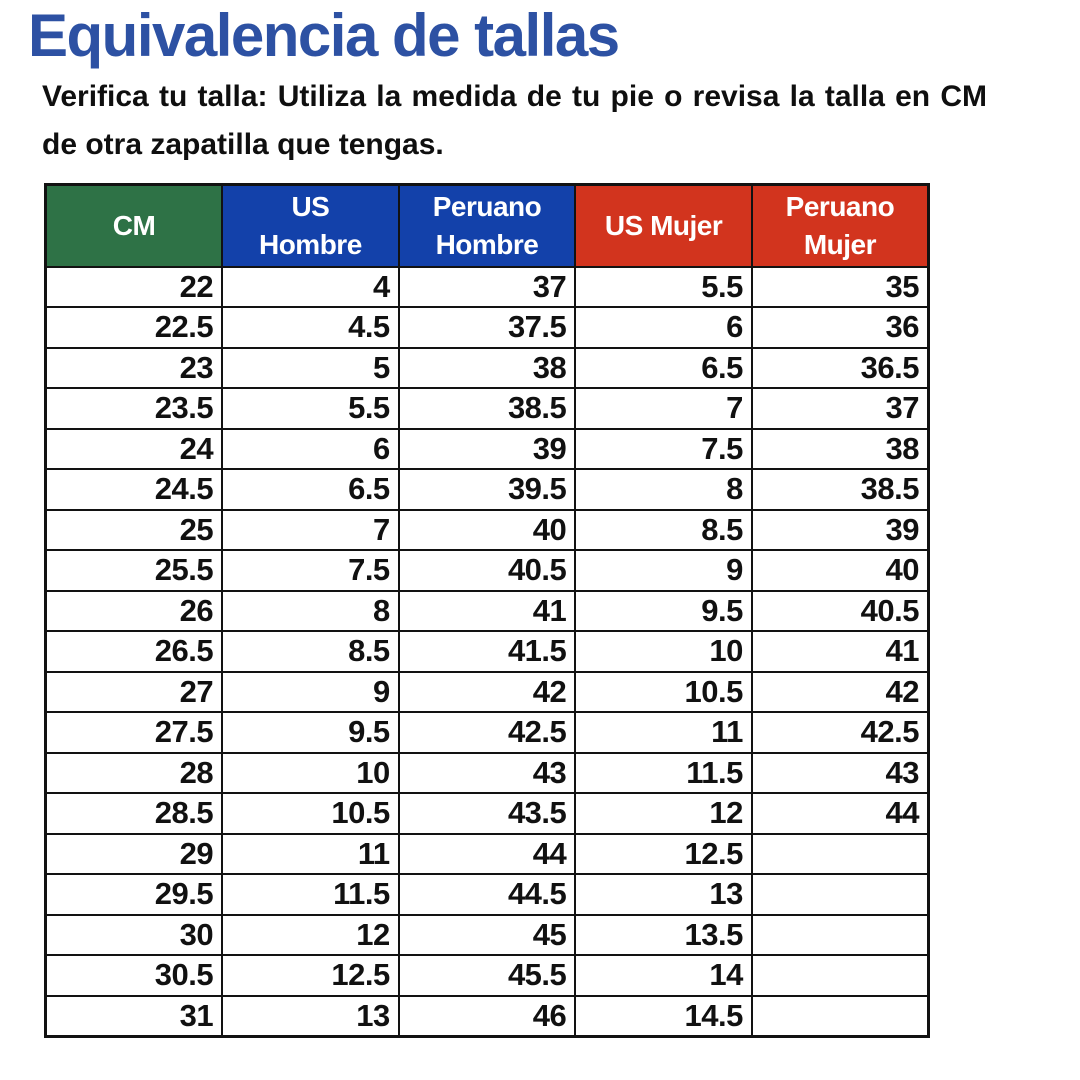 The width and height of the screenshot is (1080, 1080). What do you see at coordinates (134, 529) in the screenshot?
I see `table-cell-cm: 25` at bounding box center [134, 529].